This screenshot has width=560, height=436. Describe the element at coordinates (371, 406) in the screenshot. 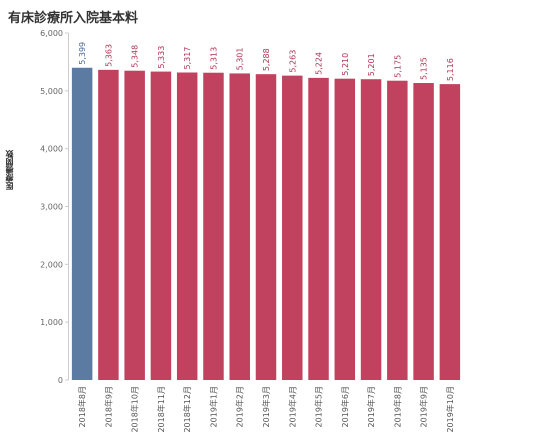

I see `x-tick-label: 2019年7月` at that location.